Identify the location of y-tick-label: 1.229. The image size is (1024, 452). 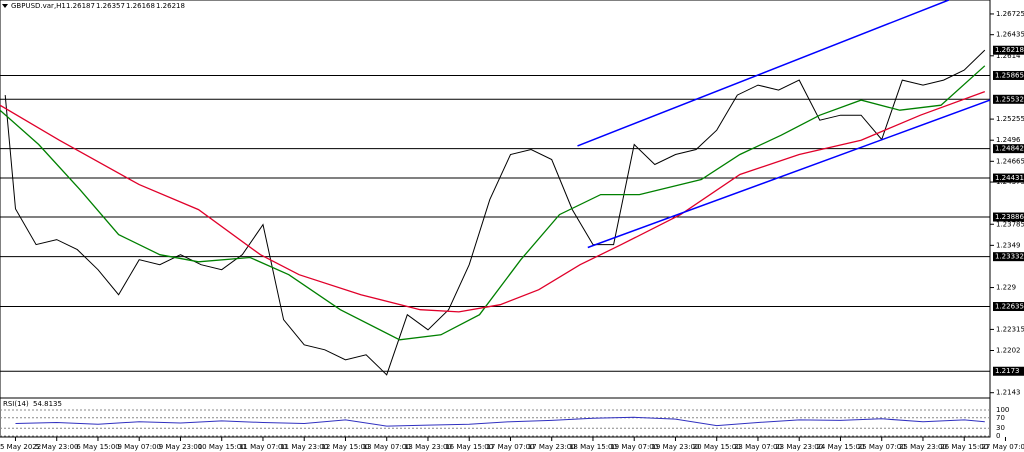
(1006, 288).